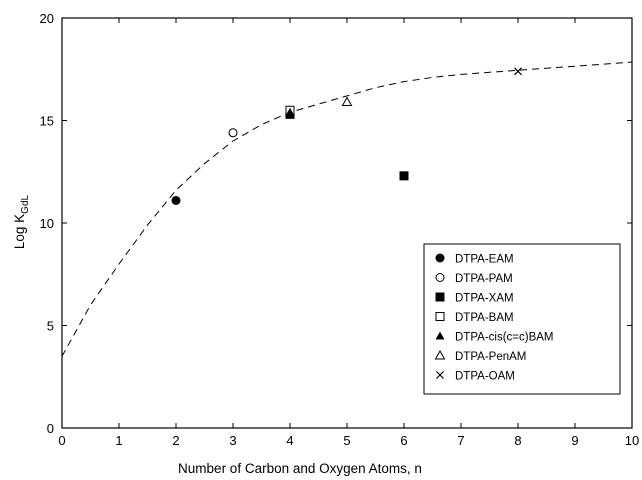 The height and width of the screenshot is (480, 642). I want to click on x-tick-label: 1, so click(118, 440).